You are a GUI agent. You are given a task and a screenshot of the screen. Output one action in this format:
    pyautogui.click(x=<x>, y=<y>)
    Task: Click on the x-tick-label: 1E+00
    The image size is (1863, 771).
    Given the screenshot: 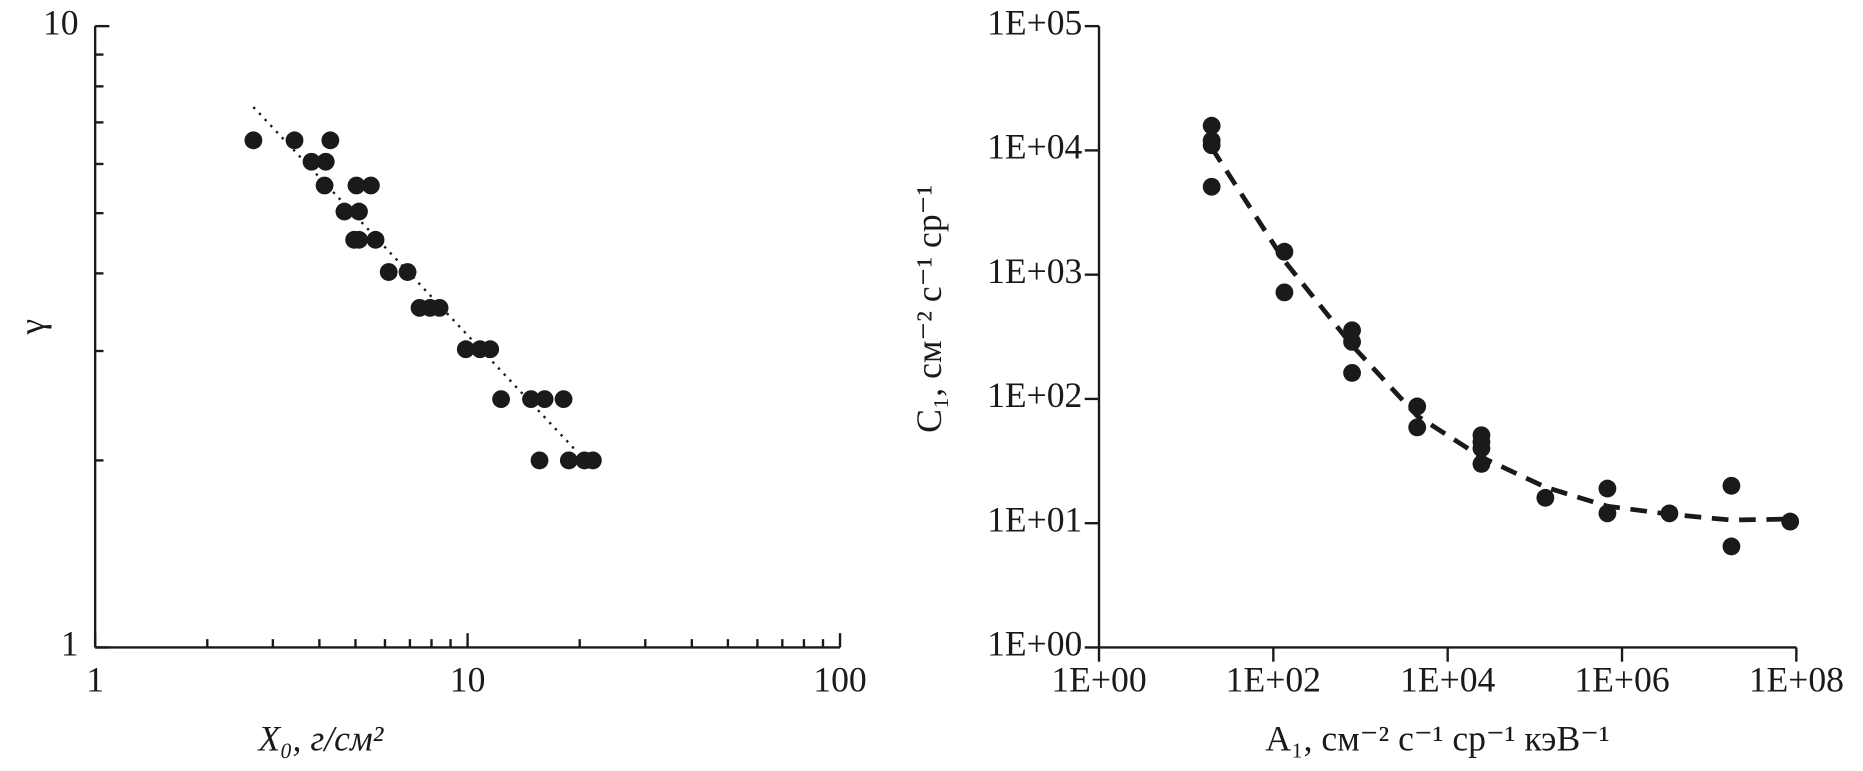 What is the action you would take?
    pyautogui.click(x=1098, y=679)
    